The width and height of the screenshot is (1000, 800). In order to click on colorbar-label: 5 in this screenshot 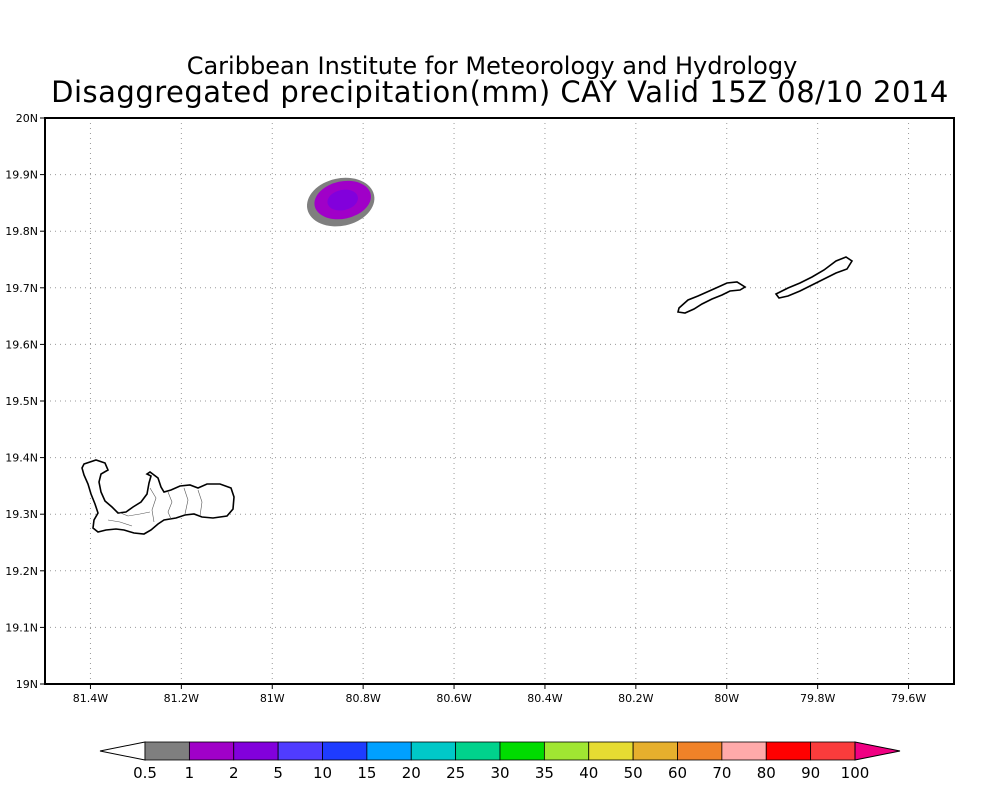, I will do `click(278, 773)`.